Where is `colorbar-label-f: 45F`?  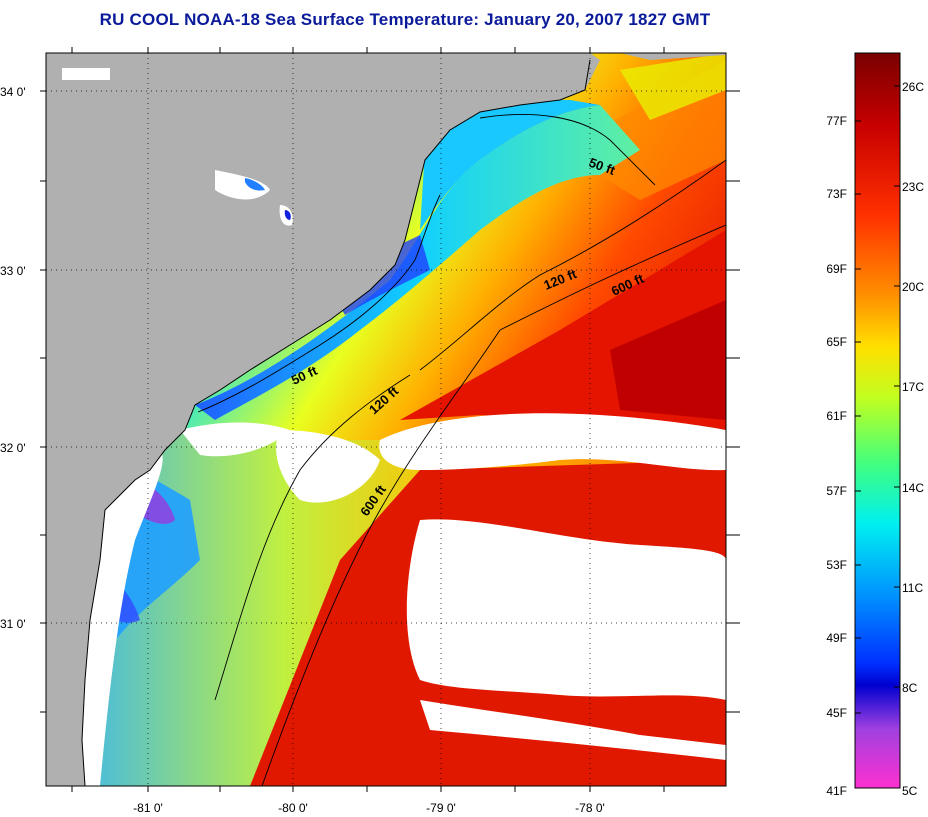 colorbar-label-f: 45F is located at coordinates (836, 713).